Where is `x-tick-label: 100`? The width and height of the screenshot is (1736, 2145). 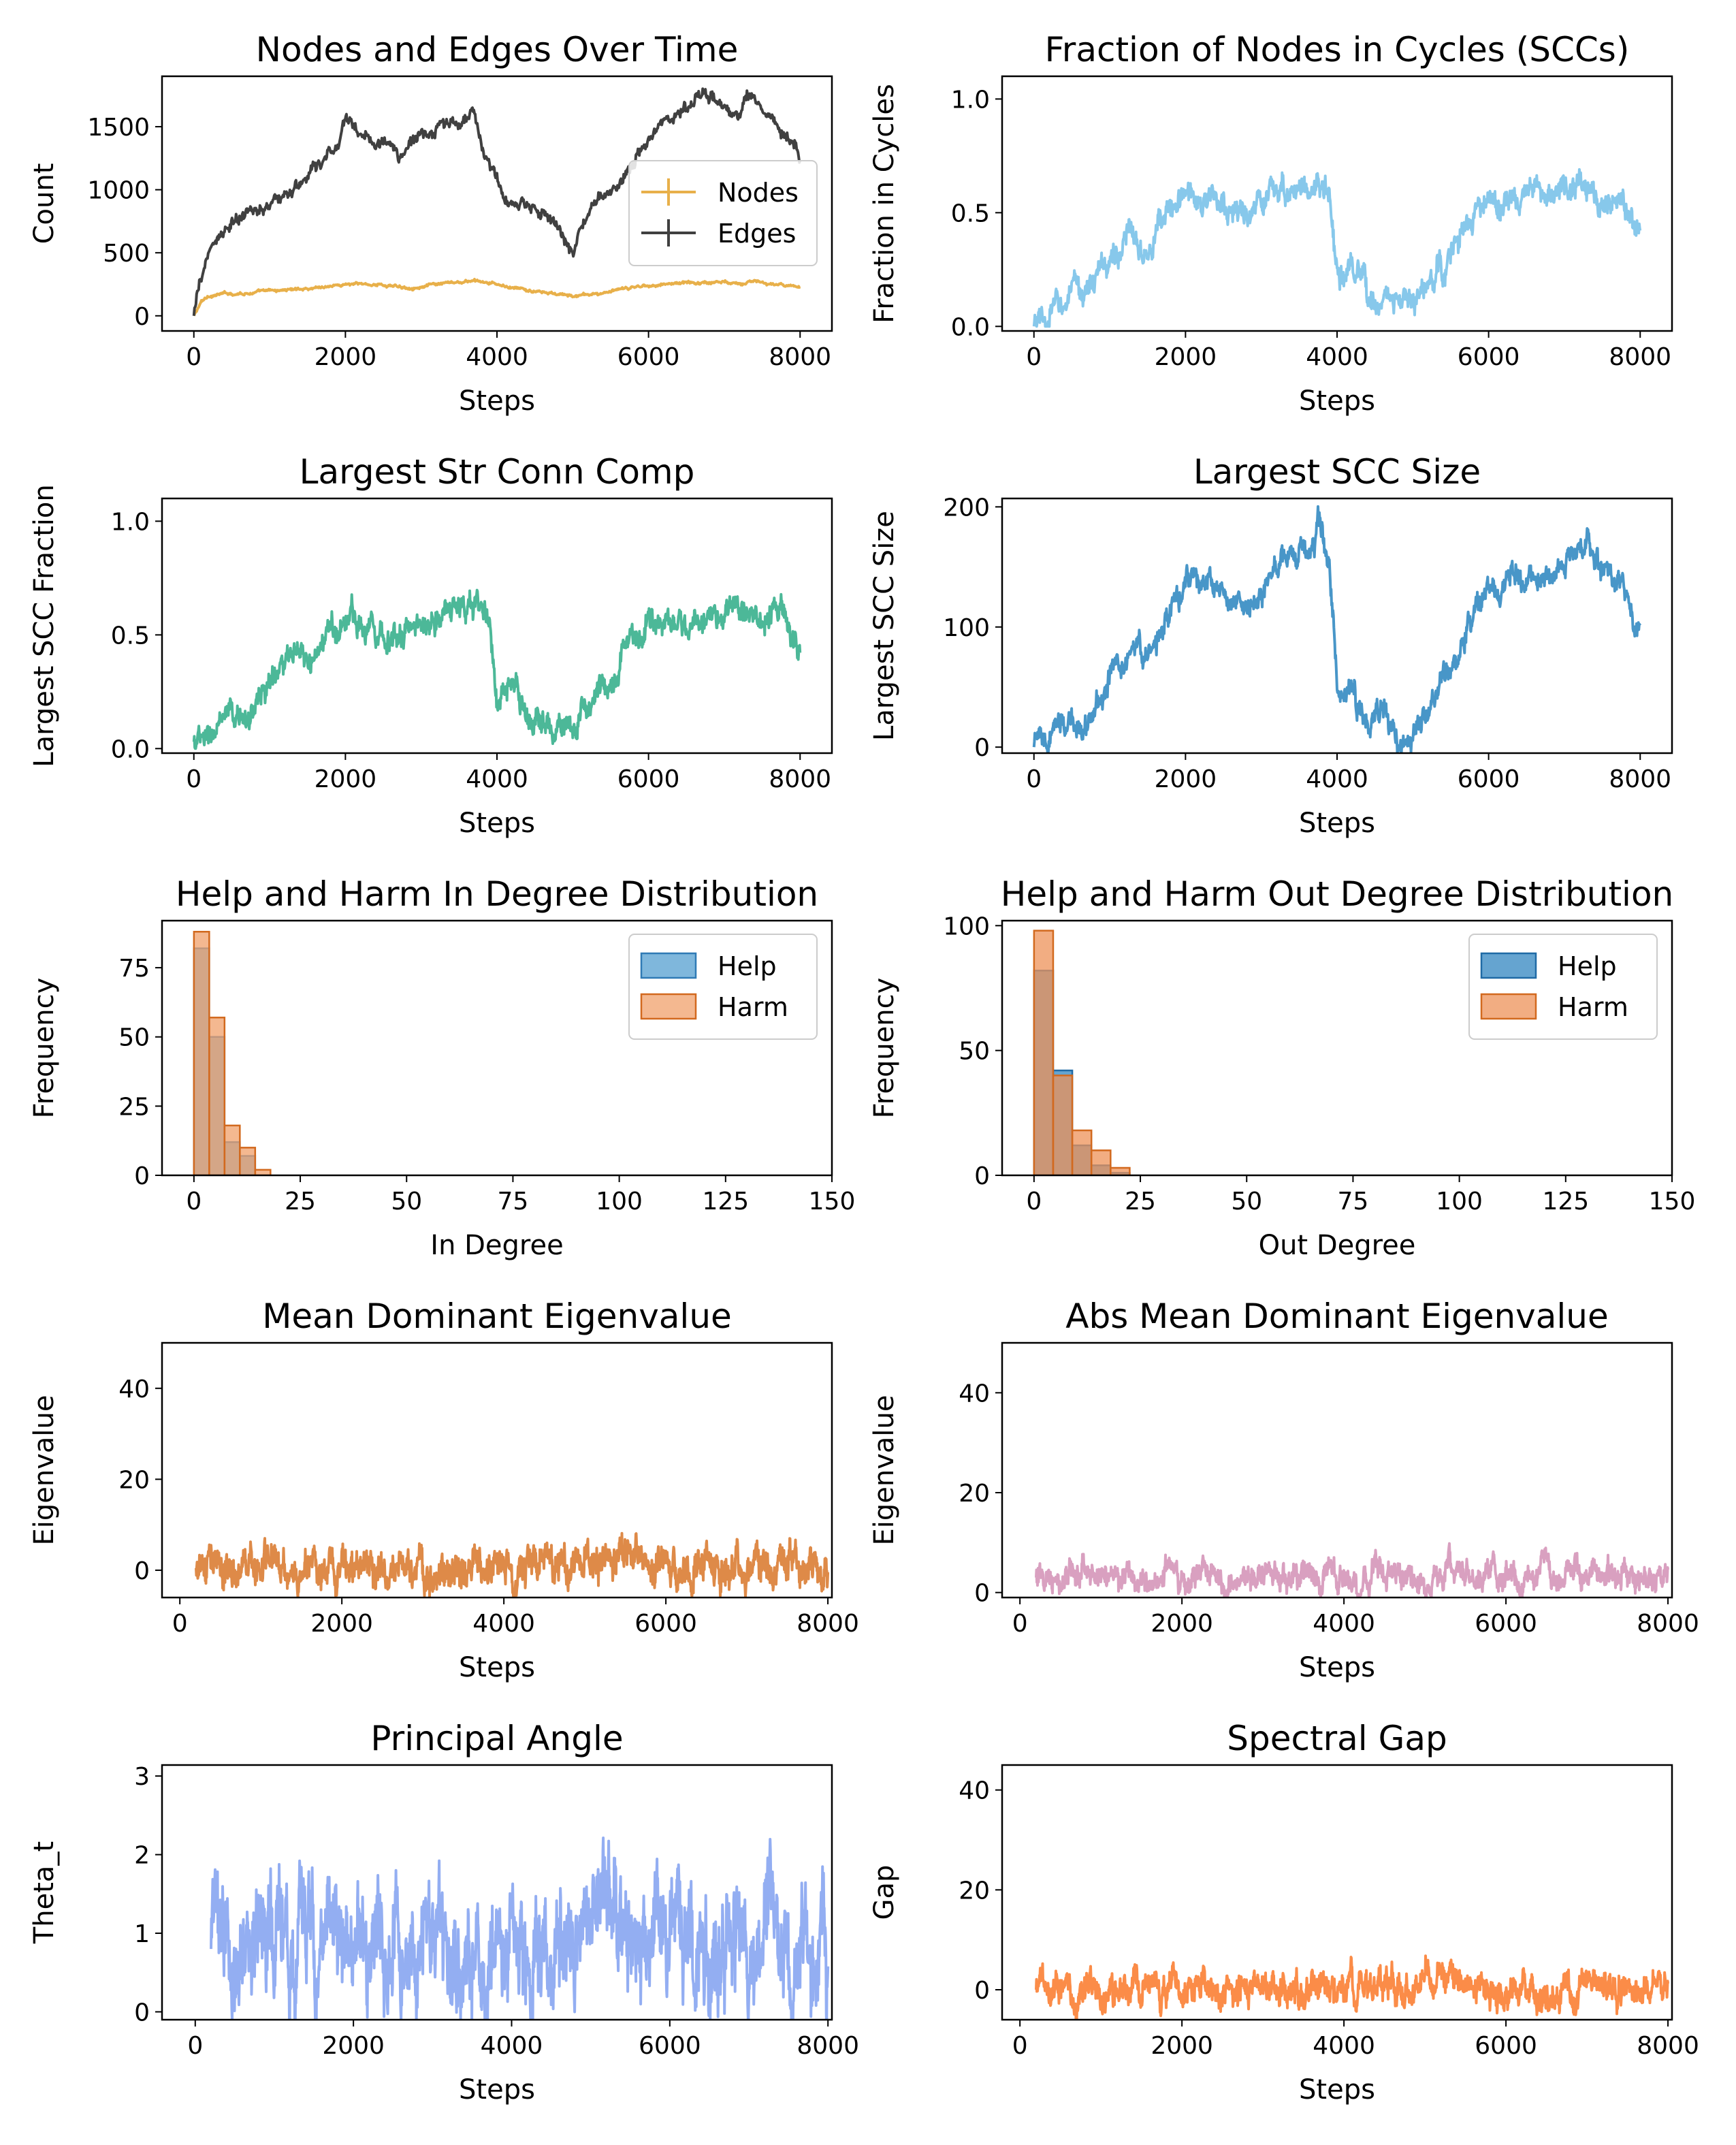 x-tick-label: 100 is located at coordinates (619, 1202).